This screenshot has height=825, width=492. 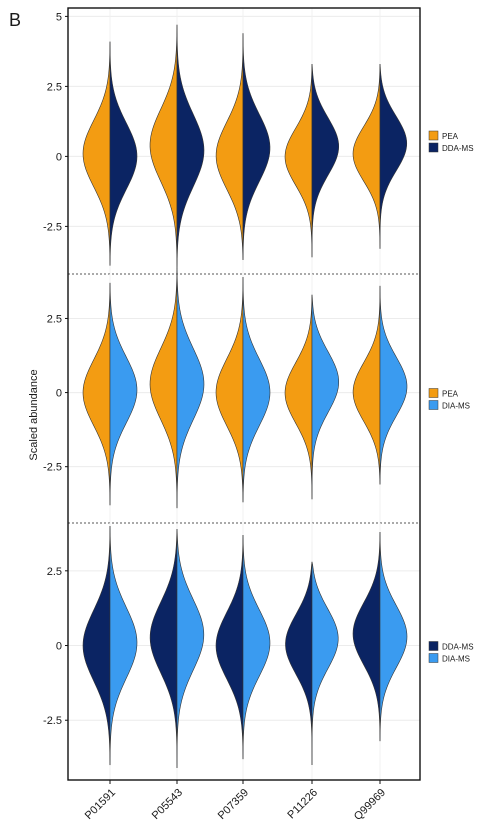 What do you see at coordinates (370, 805) in the screenshot?
I see `x-tick-label: Q99969` at bounding box center [370, 805].